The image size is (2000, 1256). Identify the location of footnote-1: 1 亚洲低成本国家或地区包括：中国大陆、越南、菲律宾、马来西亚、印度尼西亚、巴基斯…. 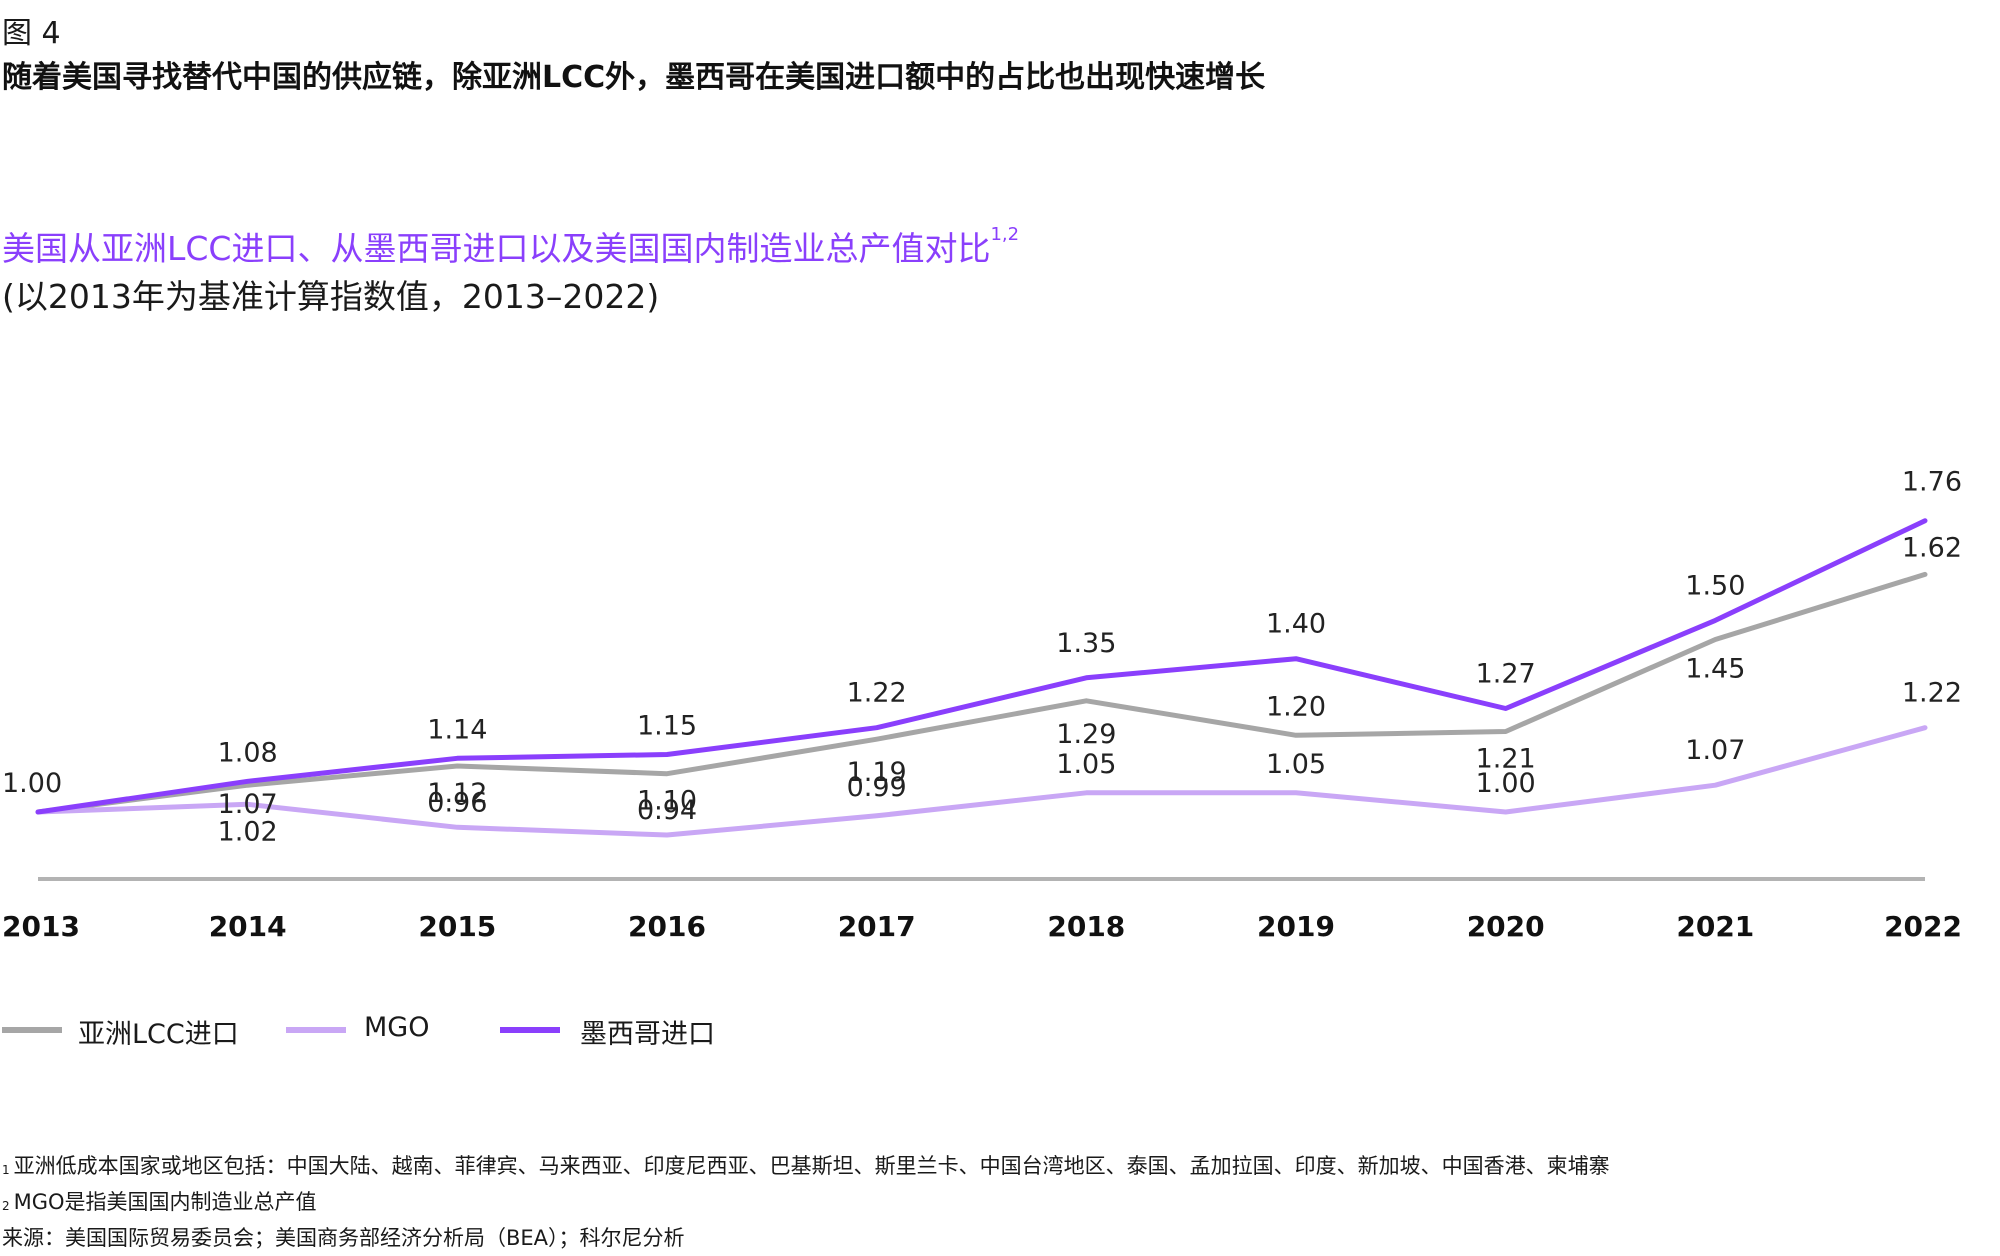
(806, 1166).